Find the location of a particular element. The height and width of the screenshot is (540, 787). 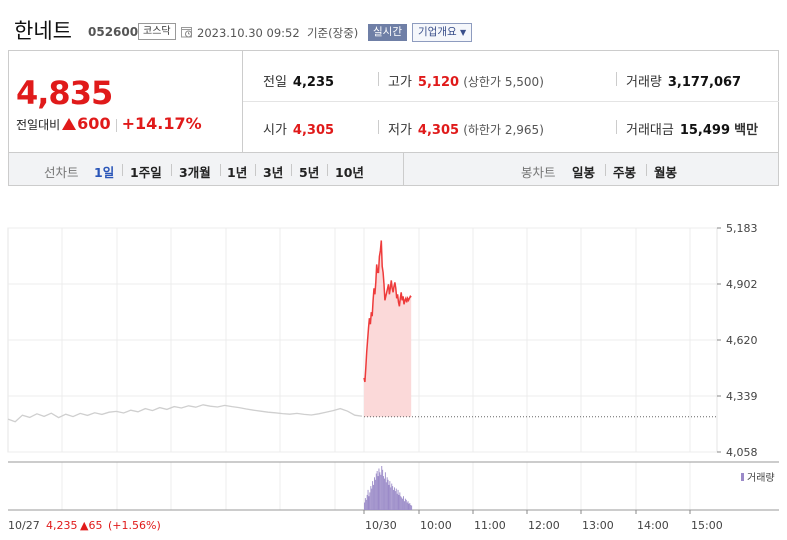

x-tick-label: 12:00 is located at coordinates (544, 525).